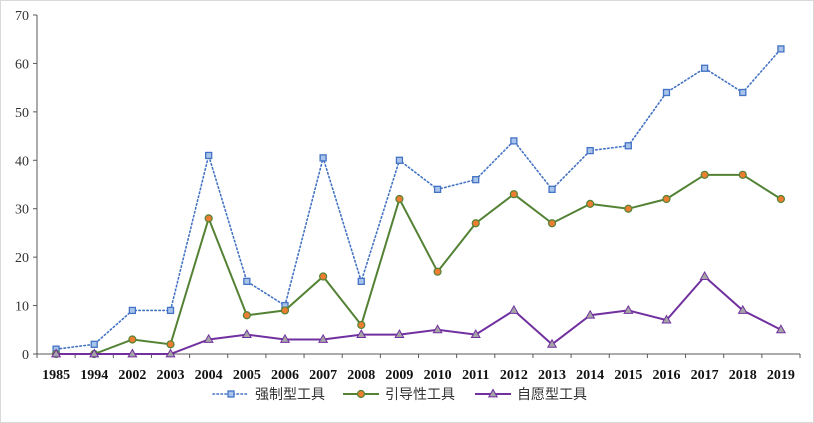 The height and width of the screenshot is (423, 814). Describe the element at coordinates (628, 375) in the screenshot. I see `x-tick-label: 2015` at that location.